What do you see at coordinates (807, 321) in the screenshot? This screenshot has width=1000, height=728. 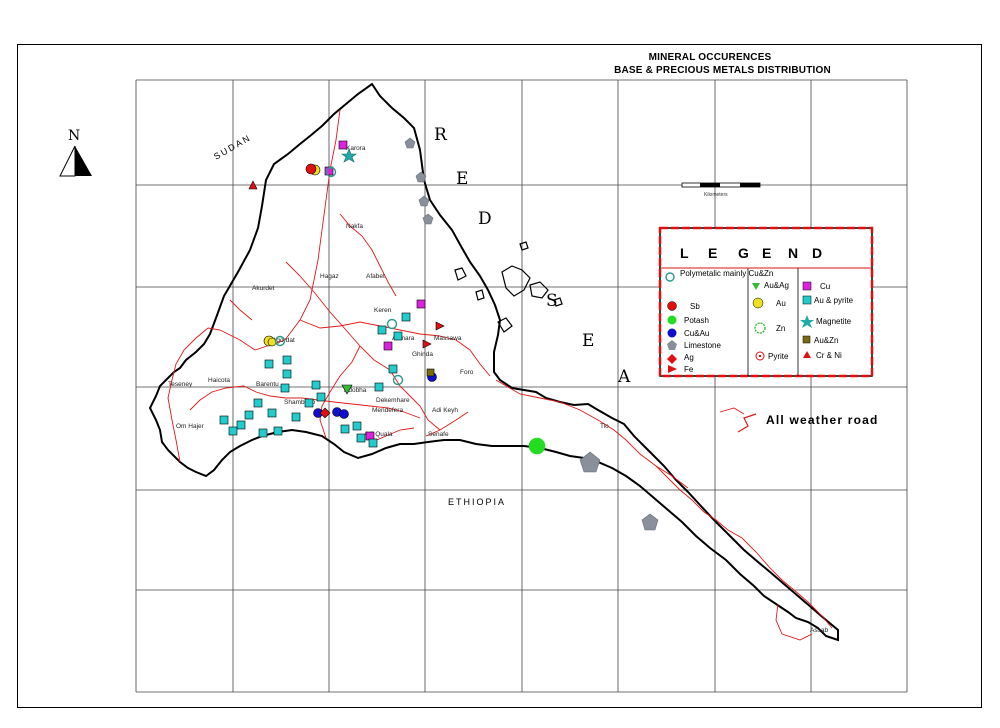 I see `legend-magnetite-icon` at bounding box center [807, 321].